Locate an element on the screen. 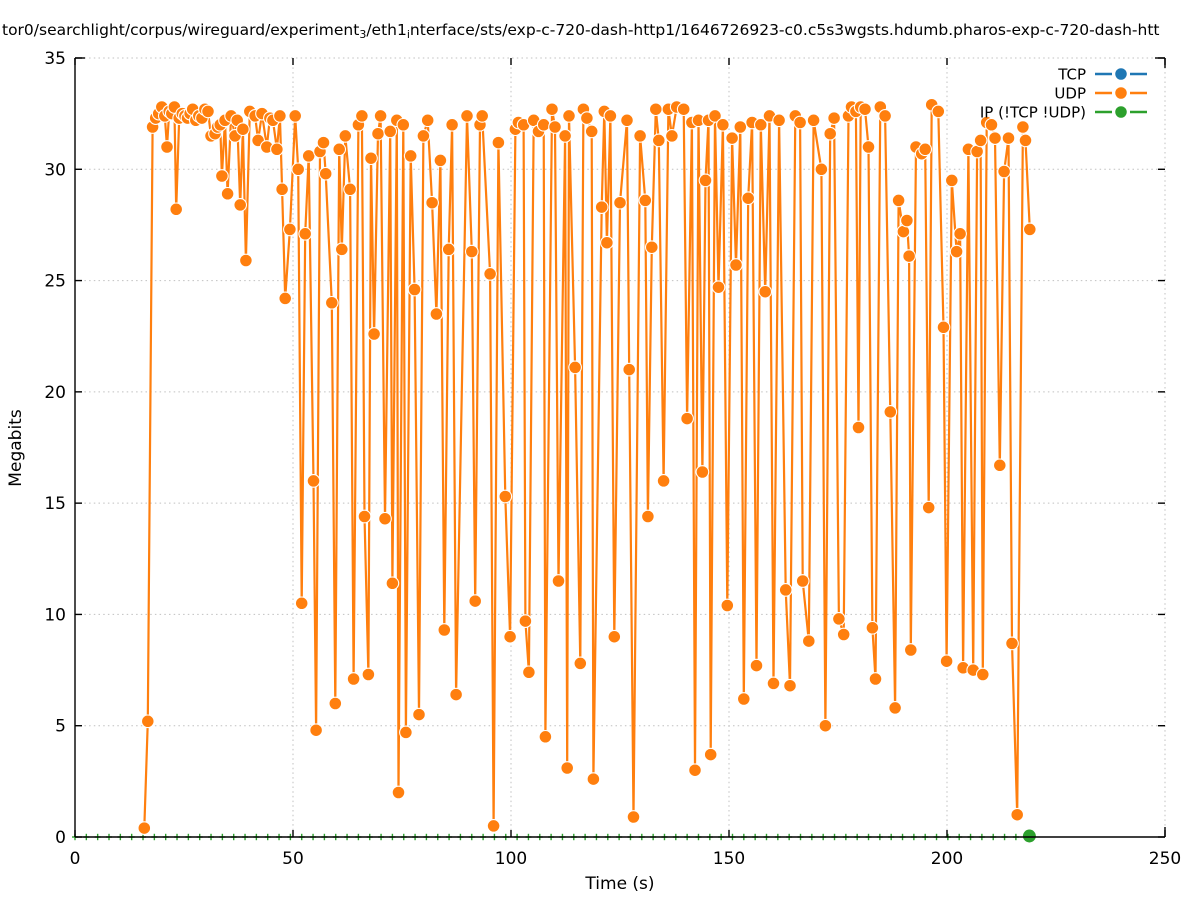 The height and width of the screenshot is (904, 1197). y-tick-label: 5 is located at coordinates (60, 727).